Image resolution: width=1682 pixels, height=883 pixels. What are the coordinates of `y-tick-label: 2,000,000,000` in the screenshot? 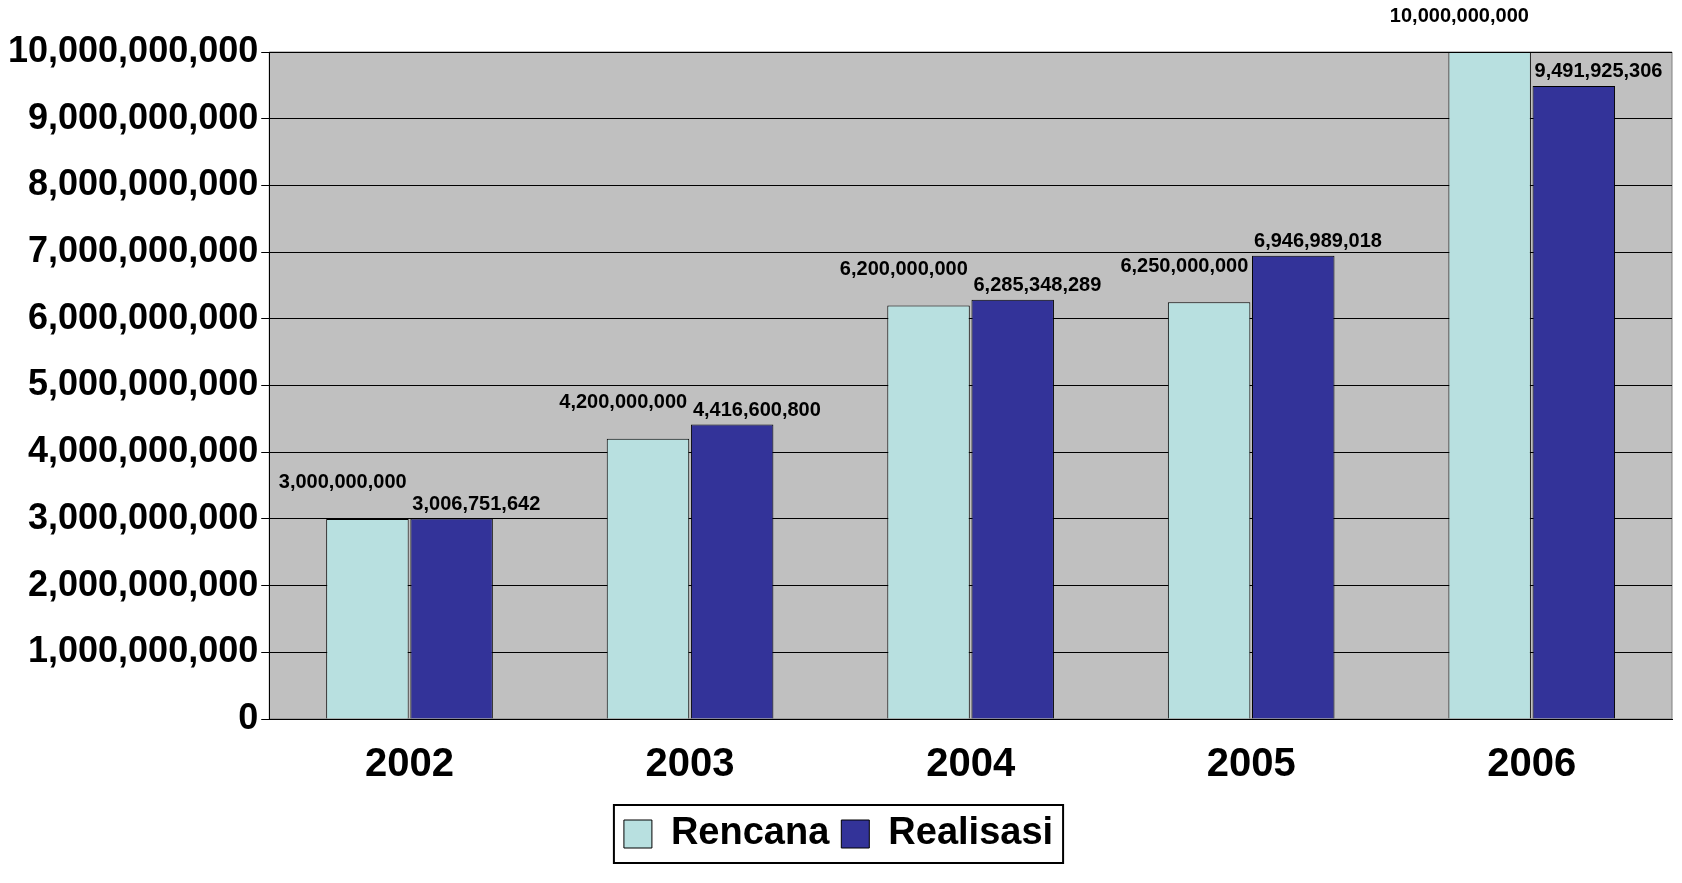 It's located at (143, 583).